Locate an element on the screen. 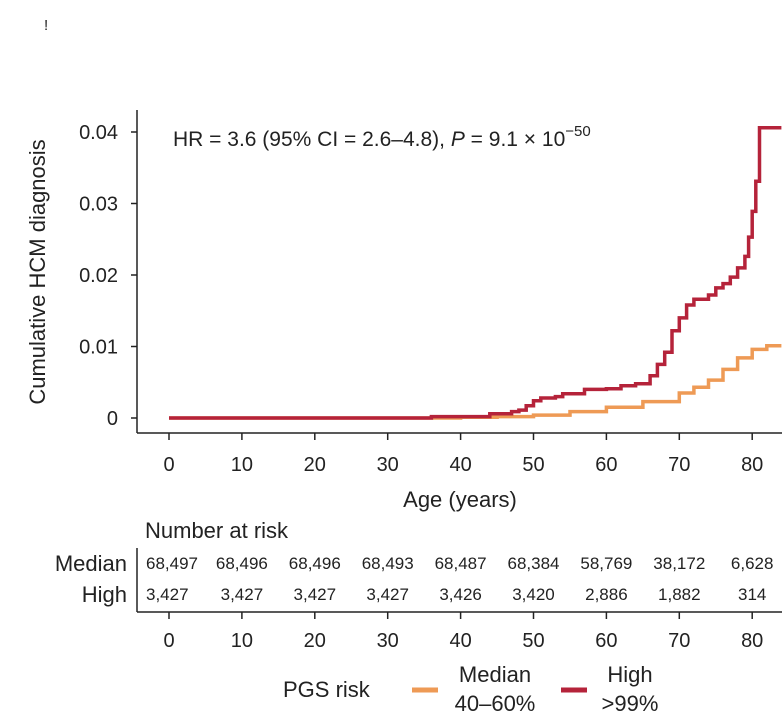  risk-x-tick-label: 10 is located at coordinates (242, 641).